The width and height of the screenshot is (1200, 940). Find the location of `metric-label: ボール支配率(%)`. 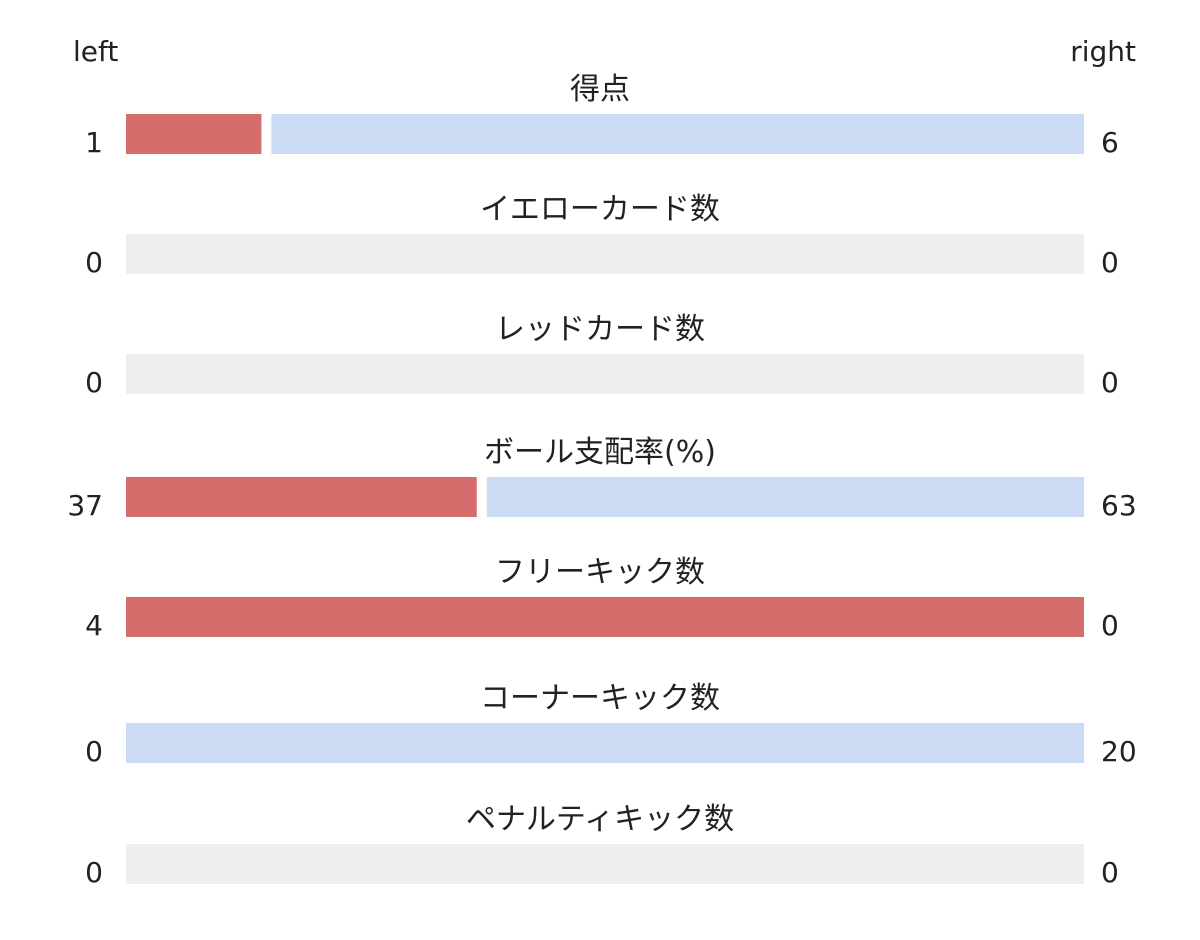

metric-label: ボール支配率(%) is located at coordinates (600, 452).